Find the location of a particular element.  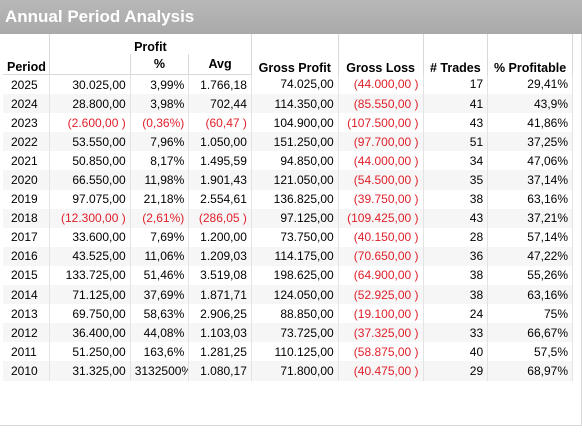

cell-gross-profit: 198.625,00 is located at coordinates (295, 275).